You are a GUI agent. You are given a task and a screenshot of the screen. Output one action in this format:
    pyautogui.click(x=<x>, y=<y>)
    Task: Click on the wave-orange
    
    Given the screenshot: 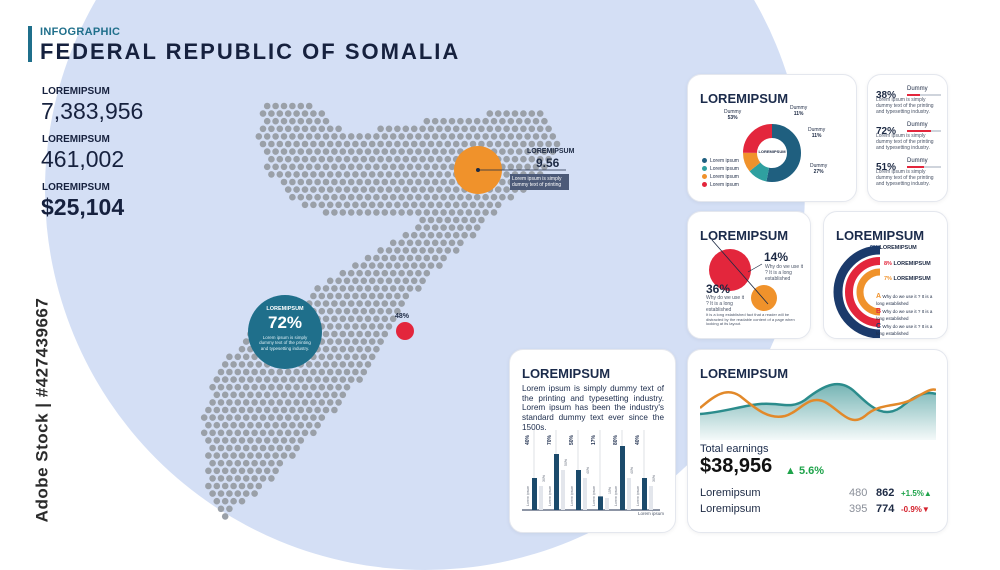 What is the action you would take?
    pyautogui.click(x=818, y=405)
    